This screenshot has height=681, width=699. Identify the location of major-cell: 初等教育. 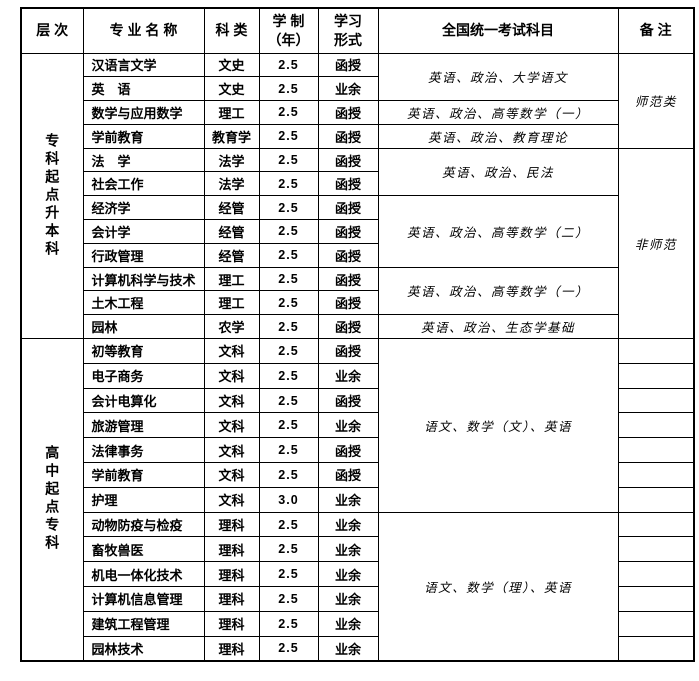
(143, 351).